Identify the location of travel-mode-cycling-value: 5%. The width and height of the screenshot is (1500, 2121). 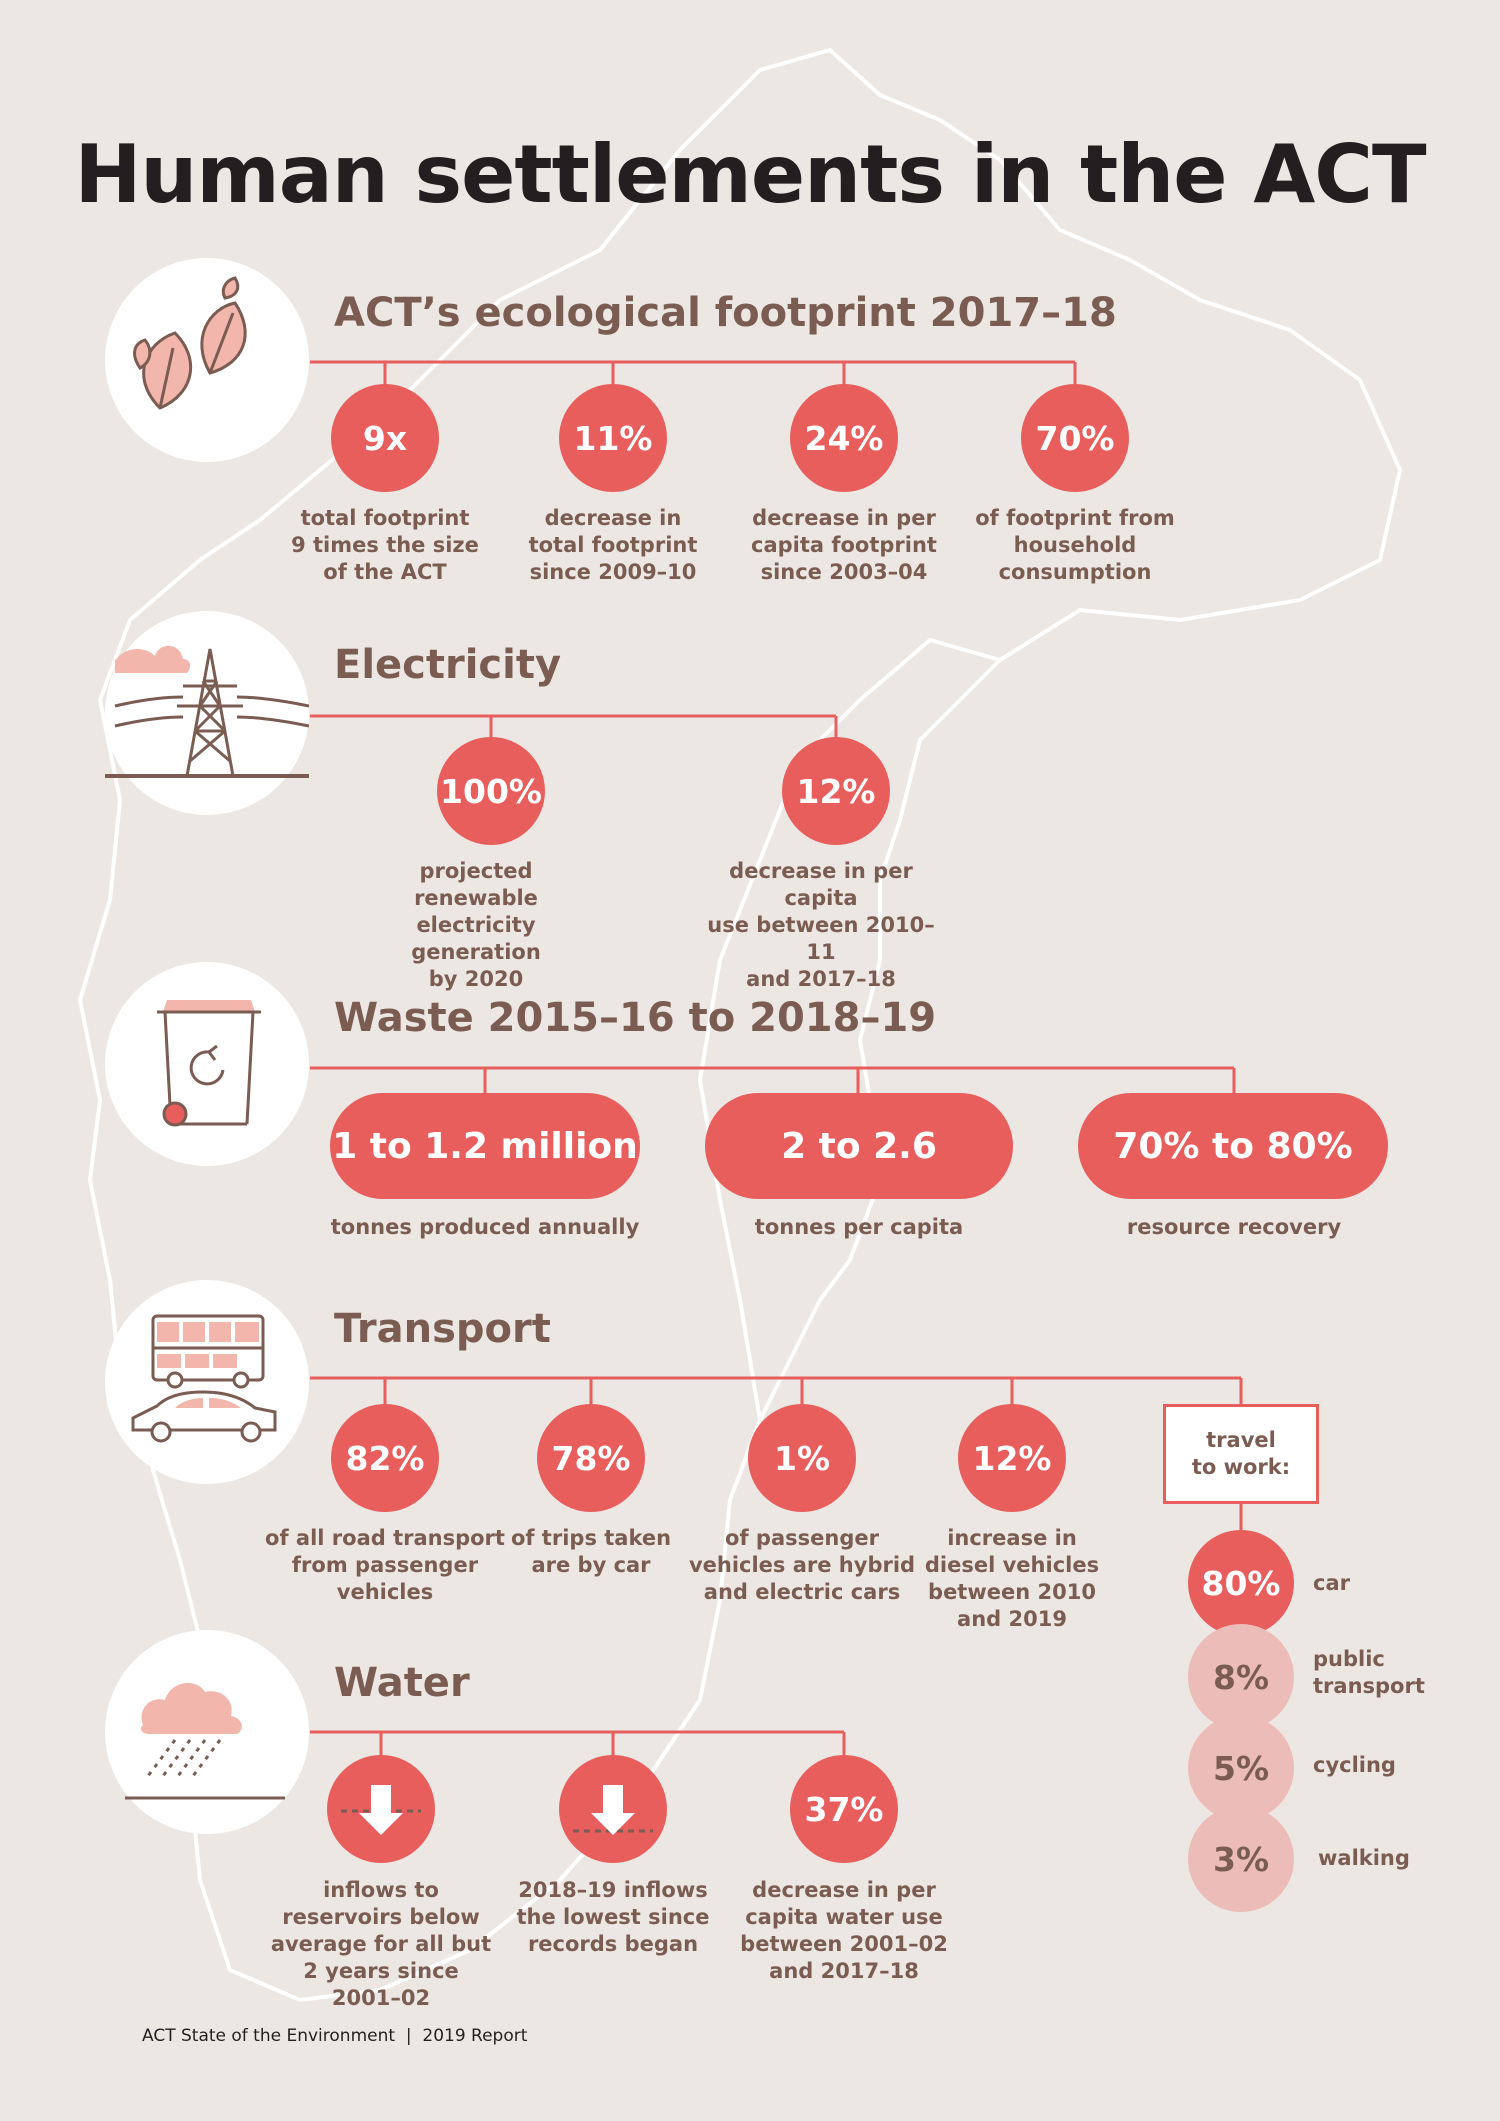
(1241, 1768).